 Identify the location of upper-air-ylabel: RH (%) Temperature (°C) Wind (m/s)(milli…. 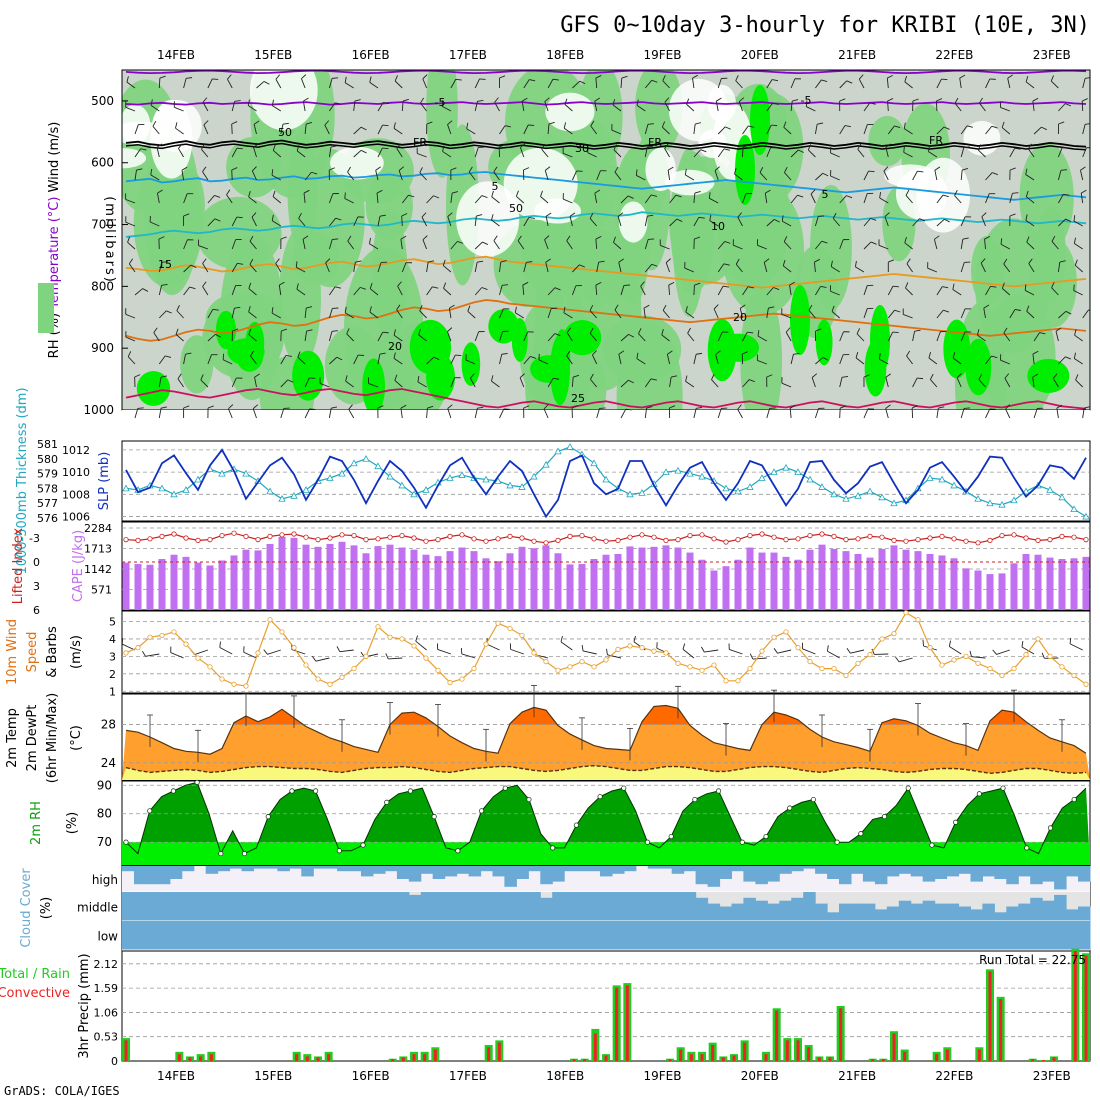
(77, 240).